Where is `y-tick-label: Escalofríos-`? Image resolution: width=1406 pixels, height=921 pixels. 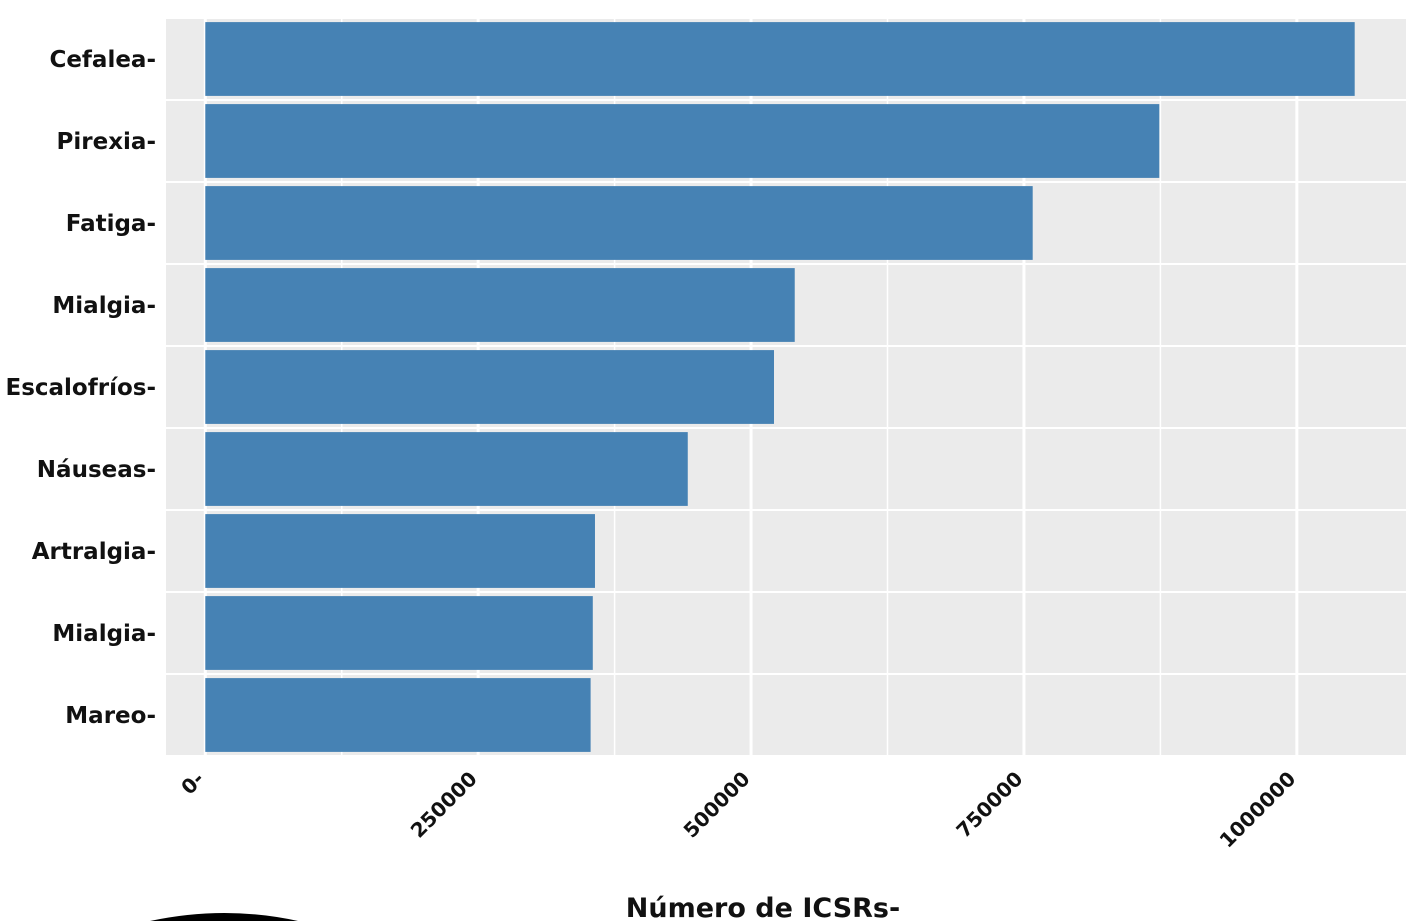 y-tick-label: Escalofríos- is located at coordinates (80, 388).